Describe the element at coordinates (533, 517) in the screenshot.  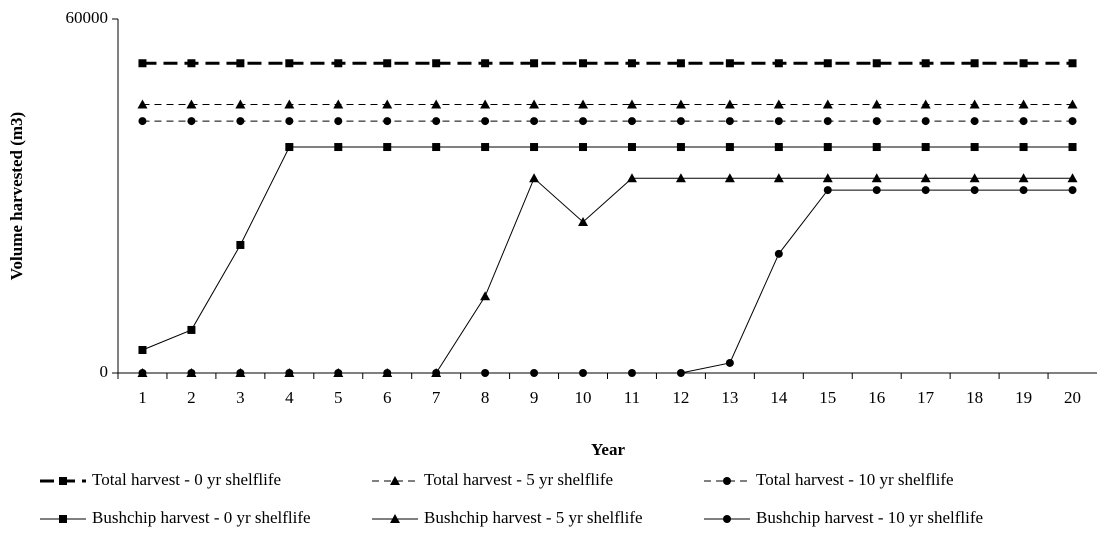
I see `legend-label: Bushchip harvest - 5 yr shelflife` at that location.